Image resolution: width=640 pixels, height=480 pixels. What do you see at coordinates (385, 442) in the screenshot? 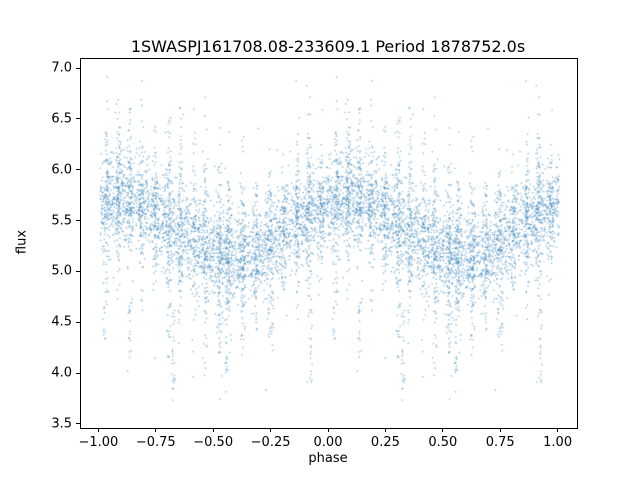
I see `x-tick-label: 0.25` at bounding box center [385, 442].